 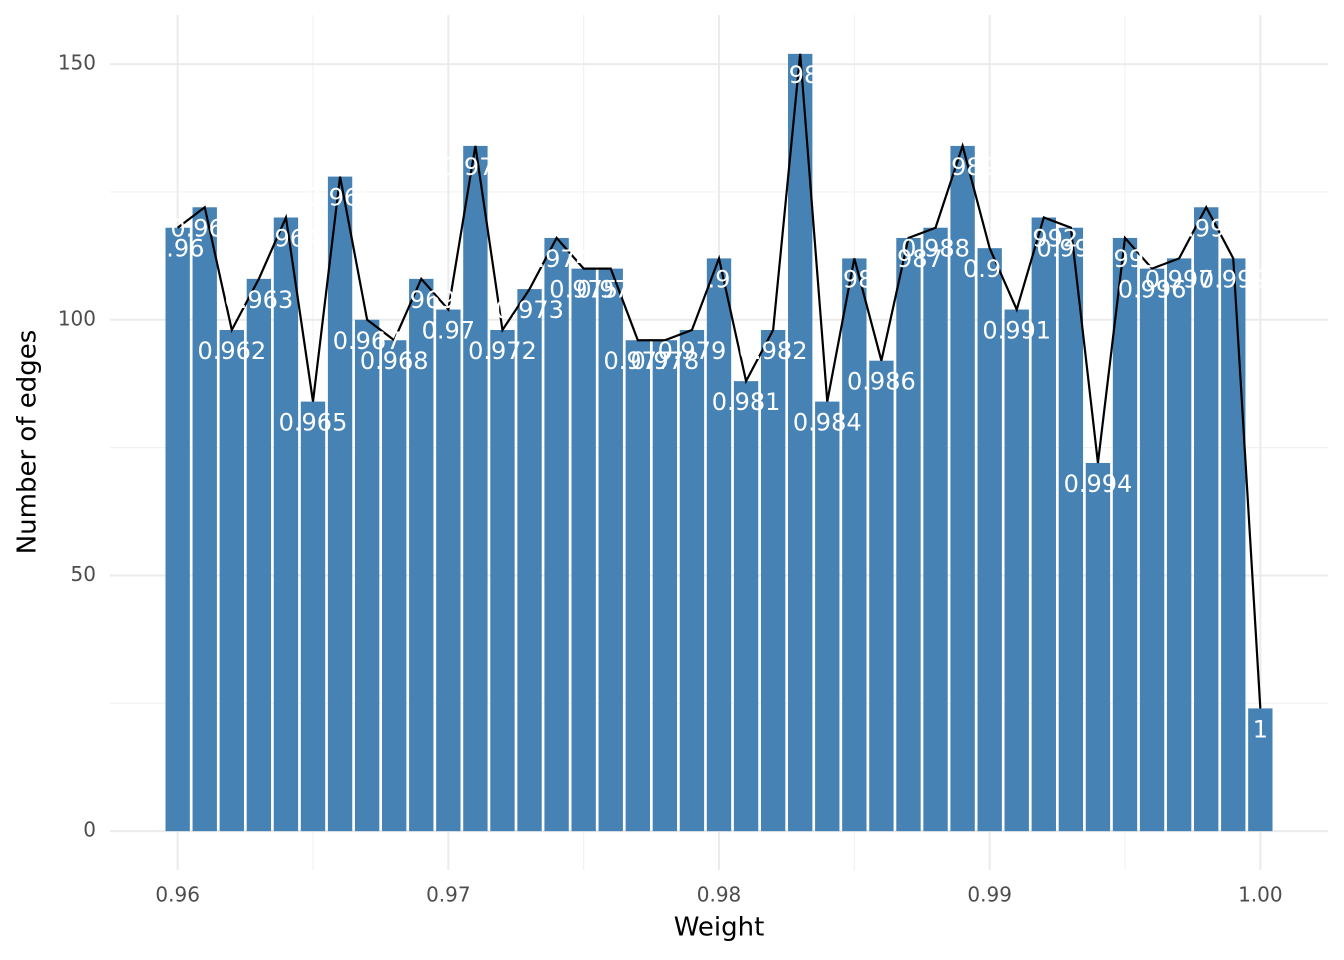 I want to click on y-axis-title: Number of edges, so click(x=28, y=442).